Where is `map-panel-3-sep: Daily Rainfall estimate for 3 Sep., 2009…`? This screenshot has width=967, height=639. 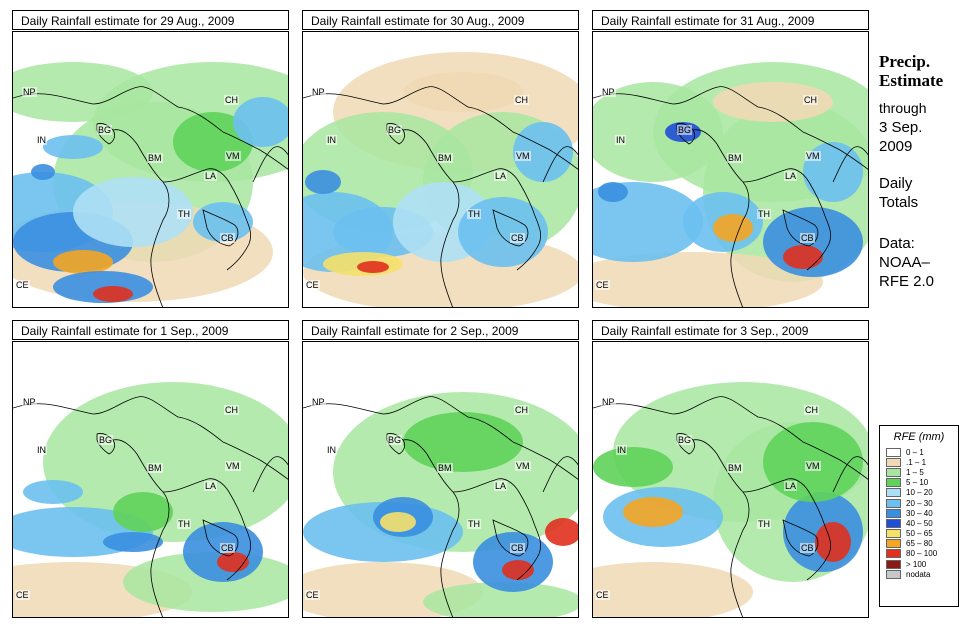 map-panel-3-sep: Daily Rainfall estimate for 3 Sep., 2009… is located at coordinates (730, 469).